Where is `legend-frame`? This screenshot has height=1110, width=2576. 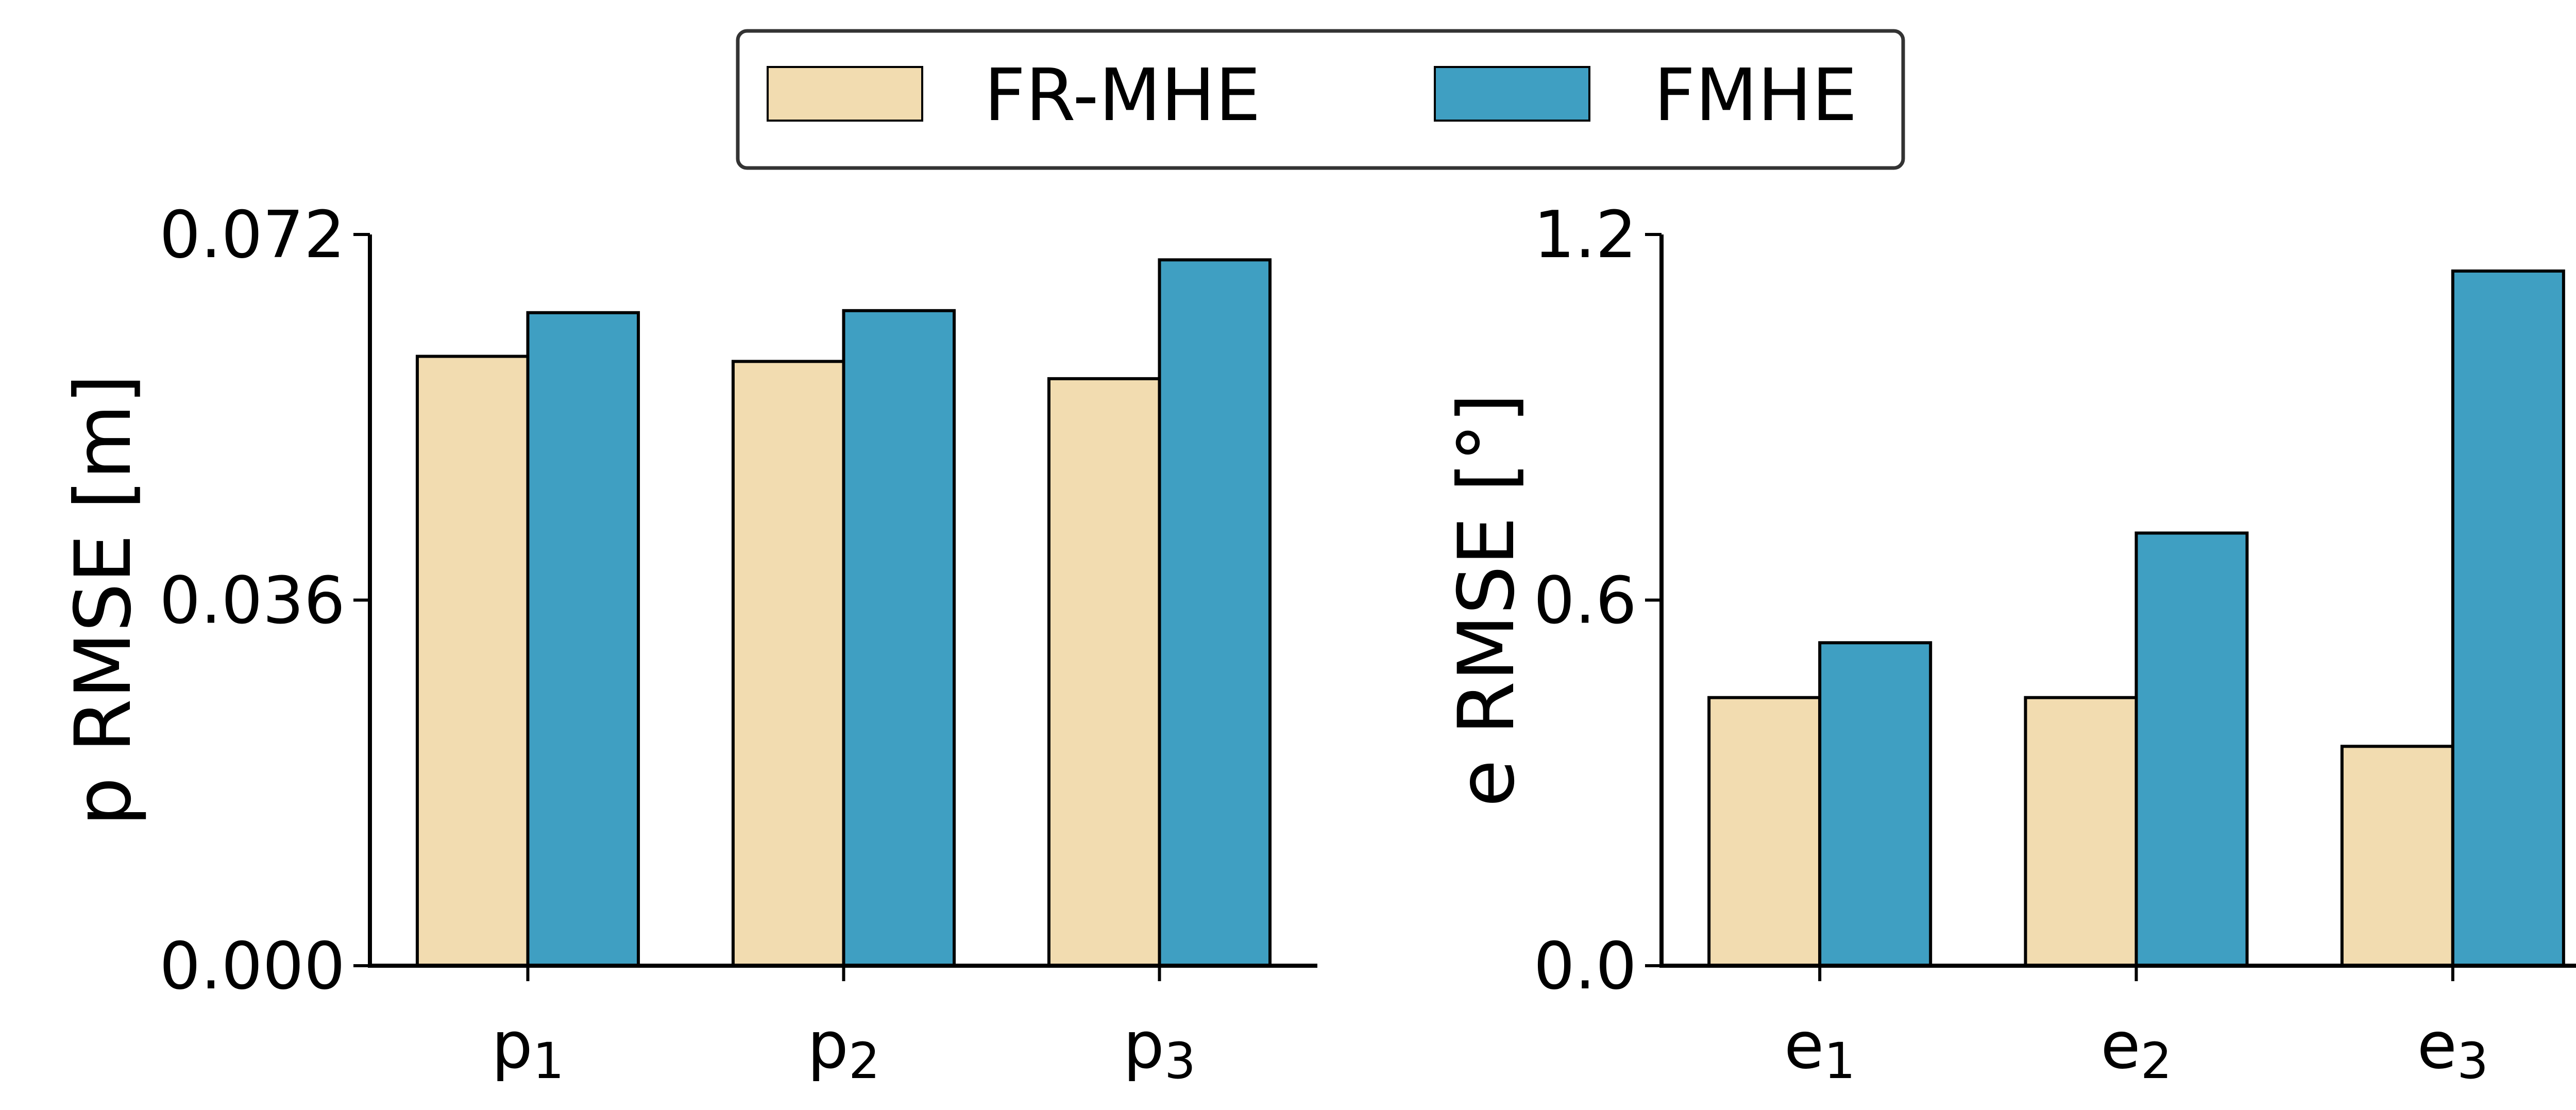
legend-frame is located at coordinates (1320, 99).